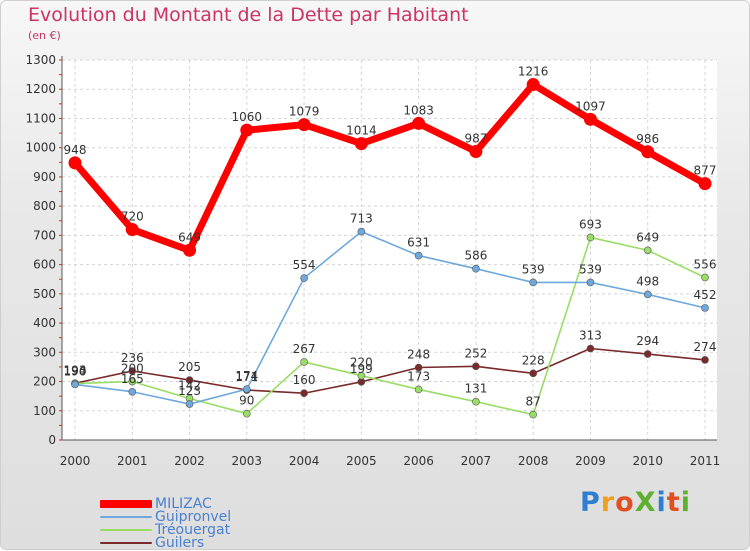 The image size is (750, 551). What do you see at coordinates (361, 219) in the screenshot?
I see `data-label: 713` at bounding box center [361, 219].